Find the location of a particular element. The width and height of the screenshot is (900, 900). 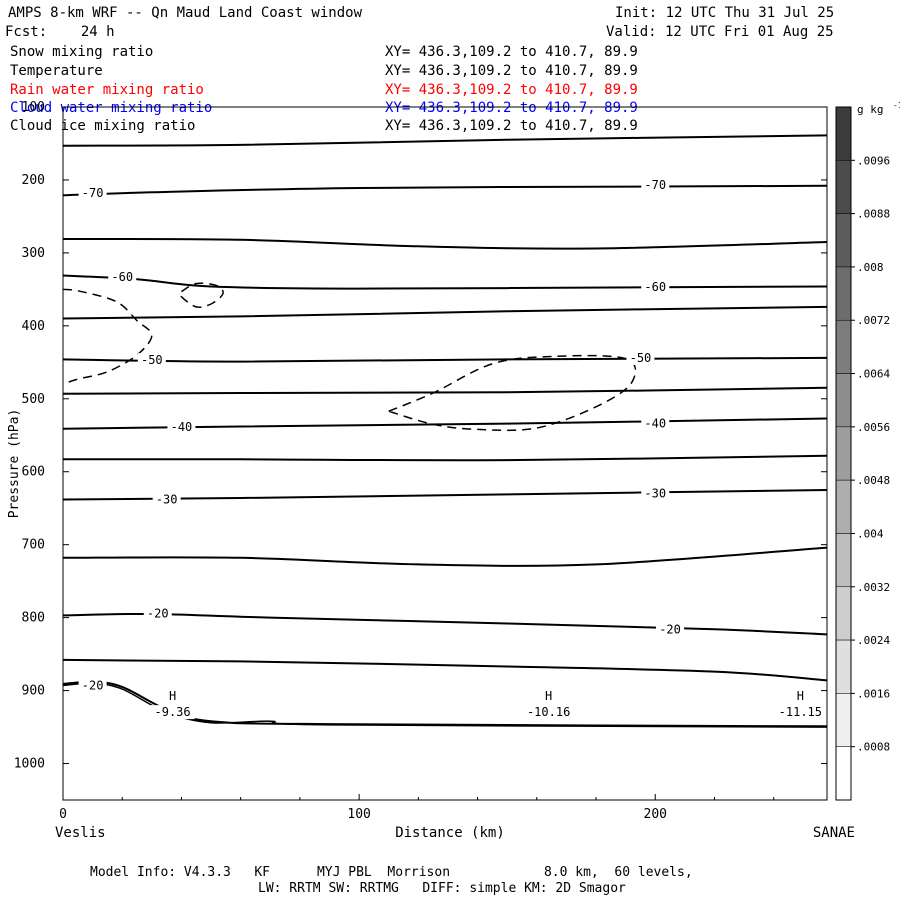

forecast-hour: Fcst: 24 h is located at coordinates (60, 32).